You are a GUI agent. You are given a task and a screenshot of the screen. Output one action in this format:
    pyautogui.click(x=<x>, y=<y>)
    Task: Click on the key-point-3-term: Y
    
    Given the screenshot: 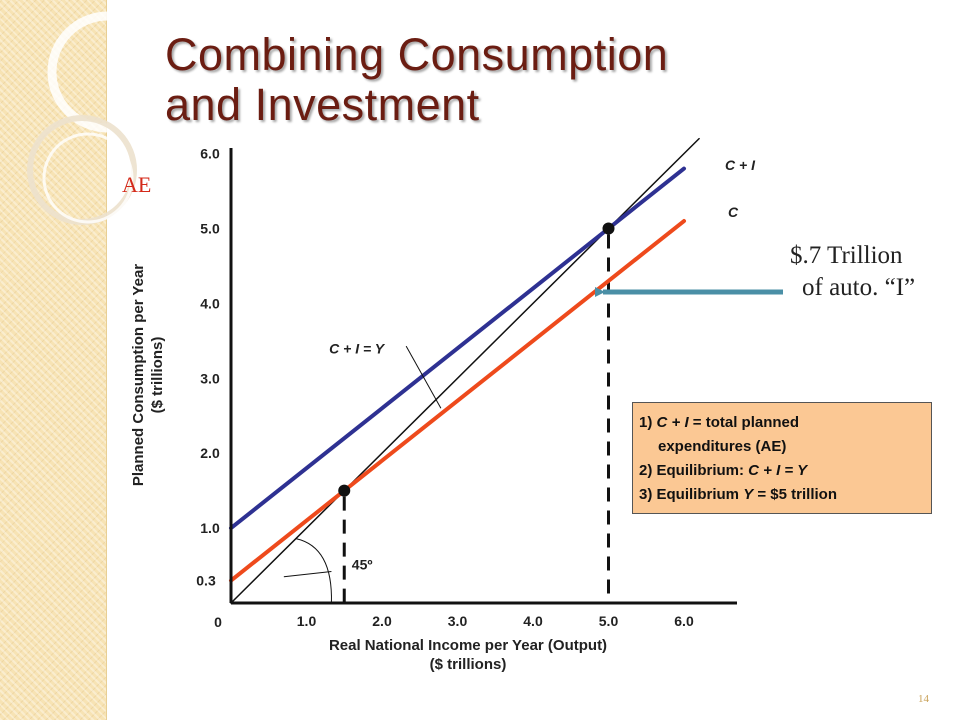 What is the action you would take?
    pyautogui.click(x=748, y=494)
    